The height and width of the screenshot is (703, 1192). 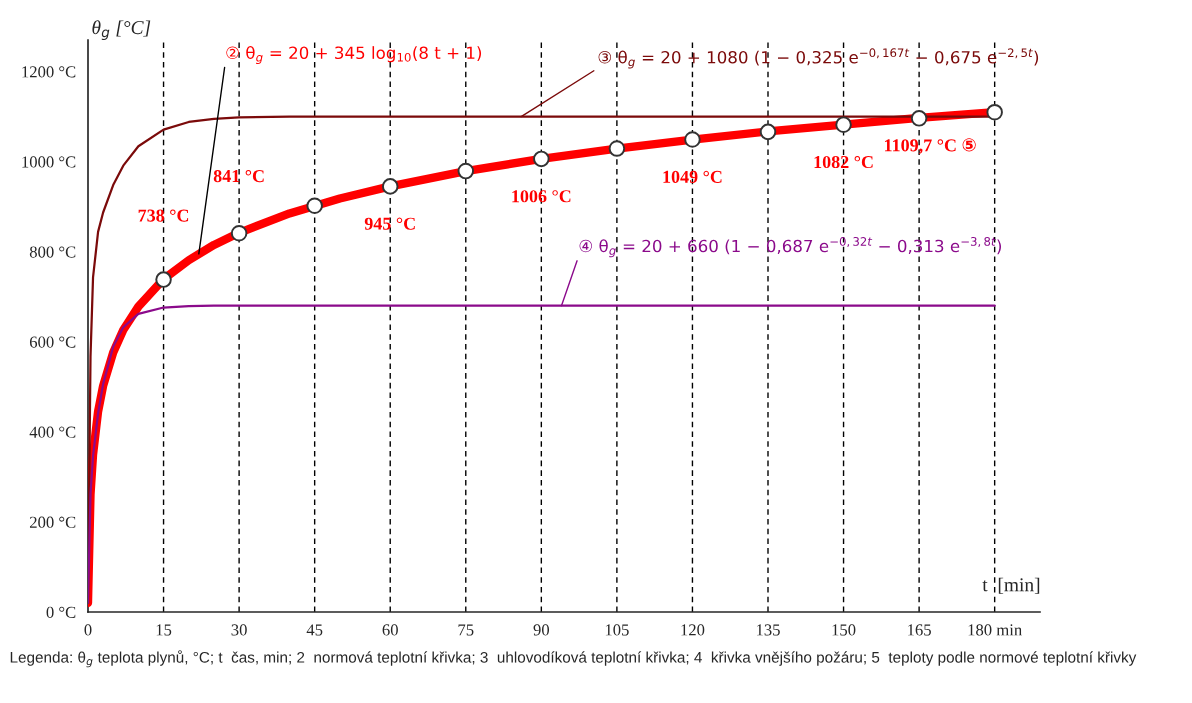 I want to click on x-tick-label: 0, so click(x=88, y=630).